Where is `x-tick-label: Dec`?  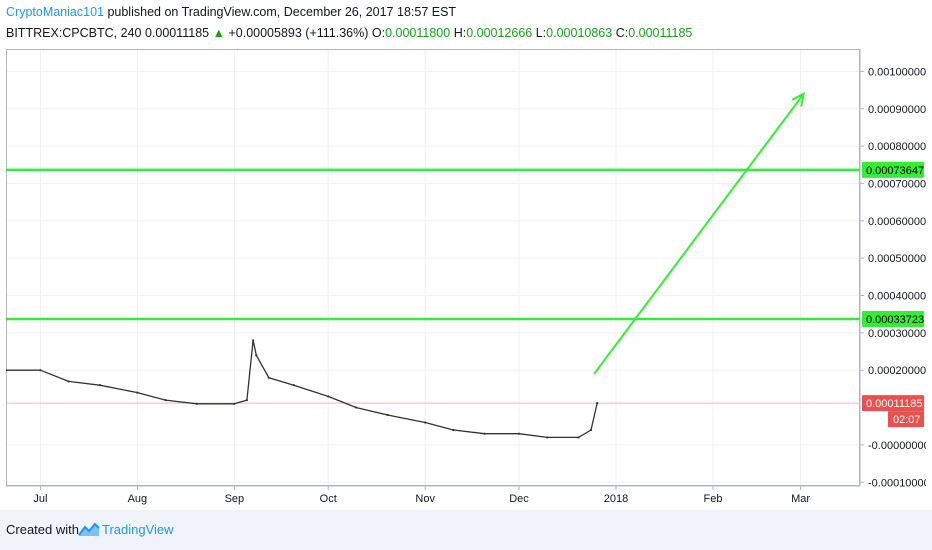 x-tick-label: Dec is located at coordinates (519, 499).